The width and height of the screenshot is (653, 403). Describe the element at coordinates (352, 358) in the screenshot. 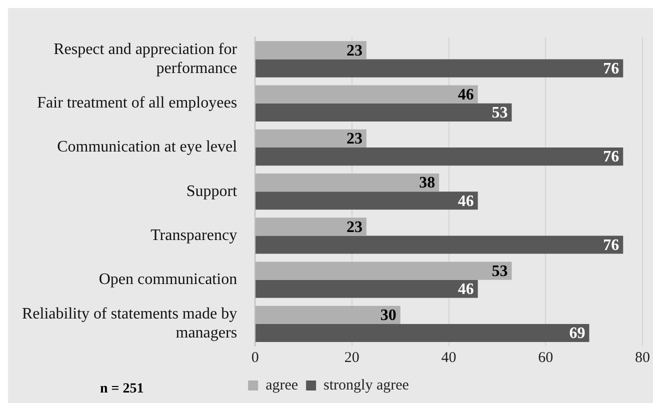

I see `x-tick-label: 20` at that location.